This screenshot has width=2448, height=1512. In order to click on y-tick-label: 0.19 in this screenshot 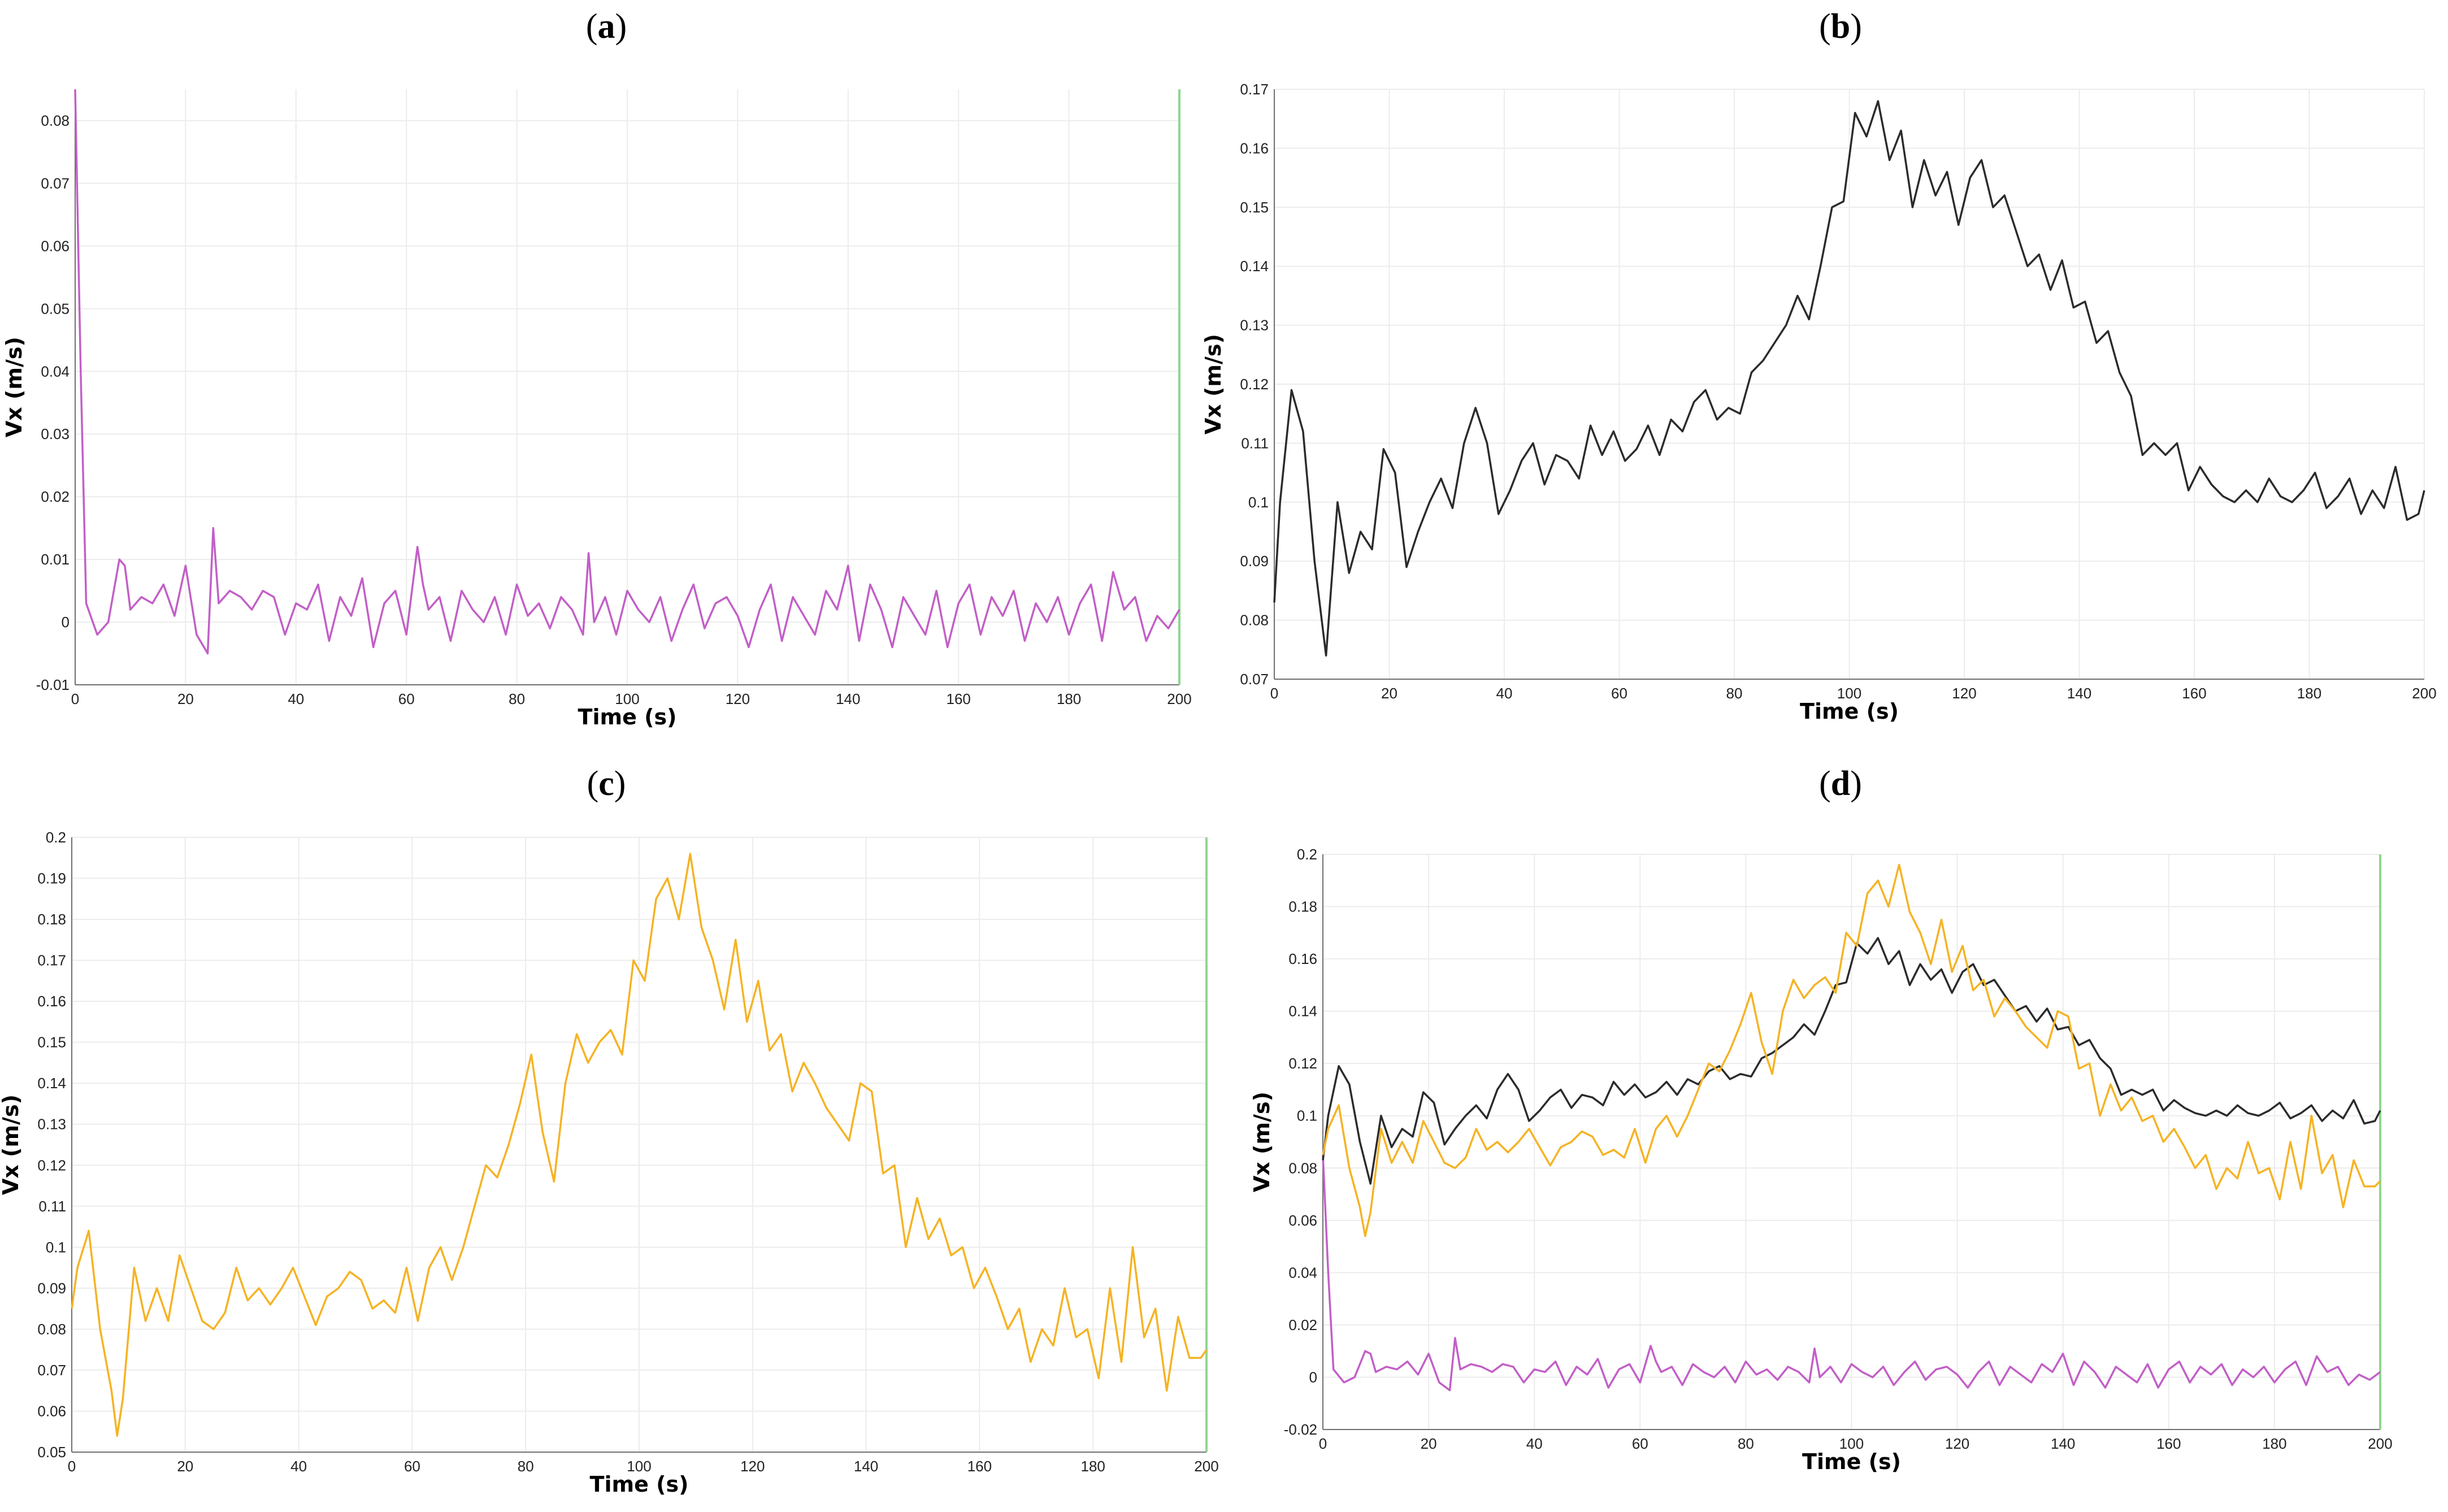, I will do `click(51, 878)`.